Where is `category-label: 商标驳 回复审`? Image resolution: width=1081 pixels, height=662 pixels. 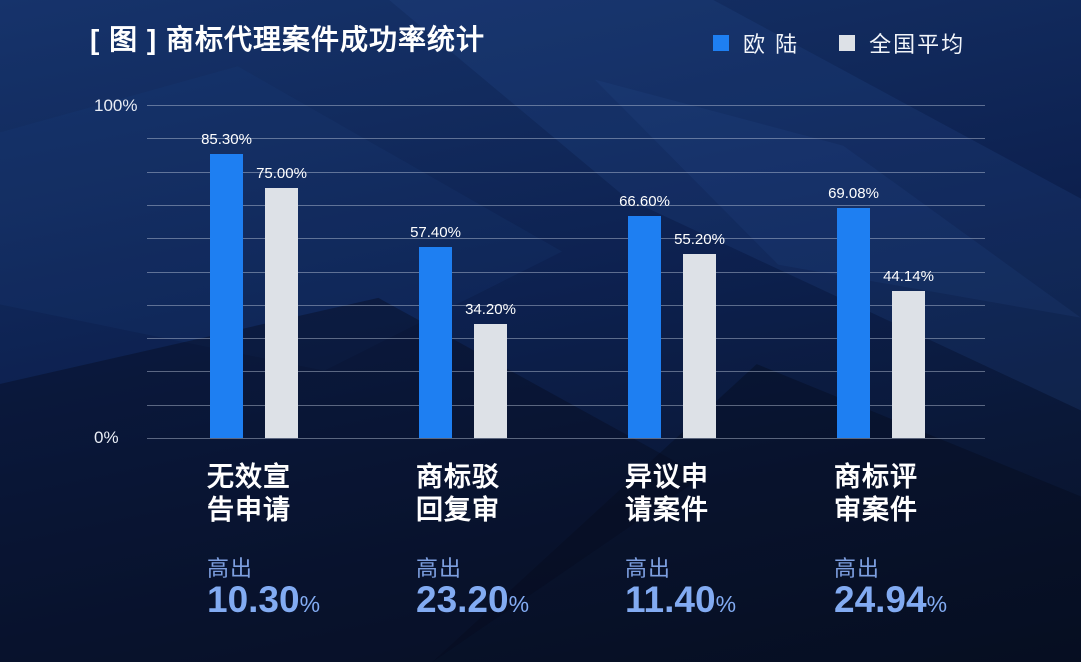
category-label: 商标驳 回复审 is located at coordinates (511, 494).